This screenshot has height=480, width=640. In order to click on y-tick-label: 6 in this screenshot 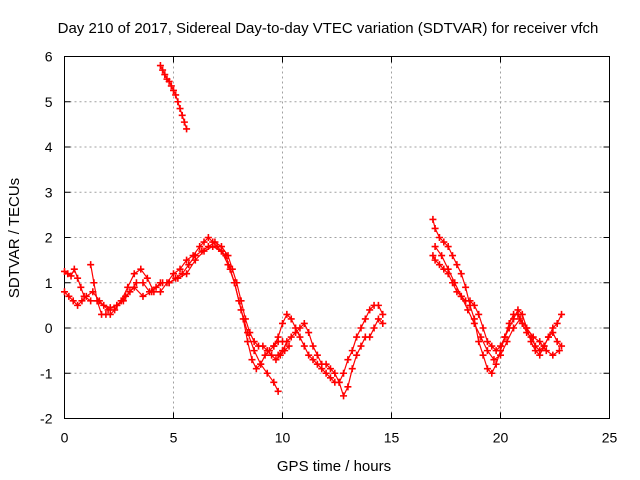, I will do `click(49, 57)`.